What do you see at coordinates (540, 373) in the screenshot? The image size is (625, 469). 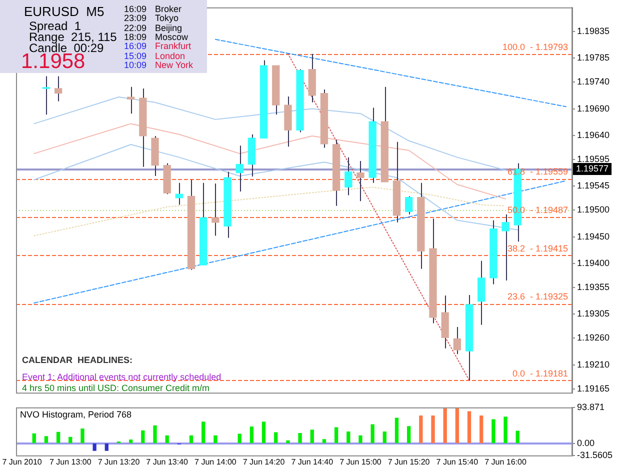 I see `annotation: 0.0 - 1.19181` at bounding box center [540, 373].